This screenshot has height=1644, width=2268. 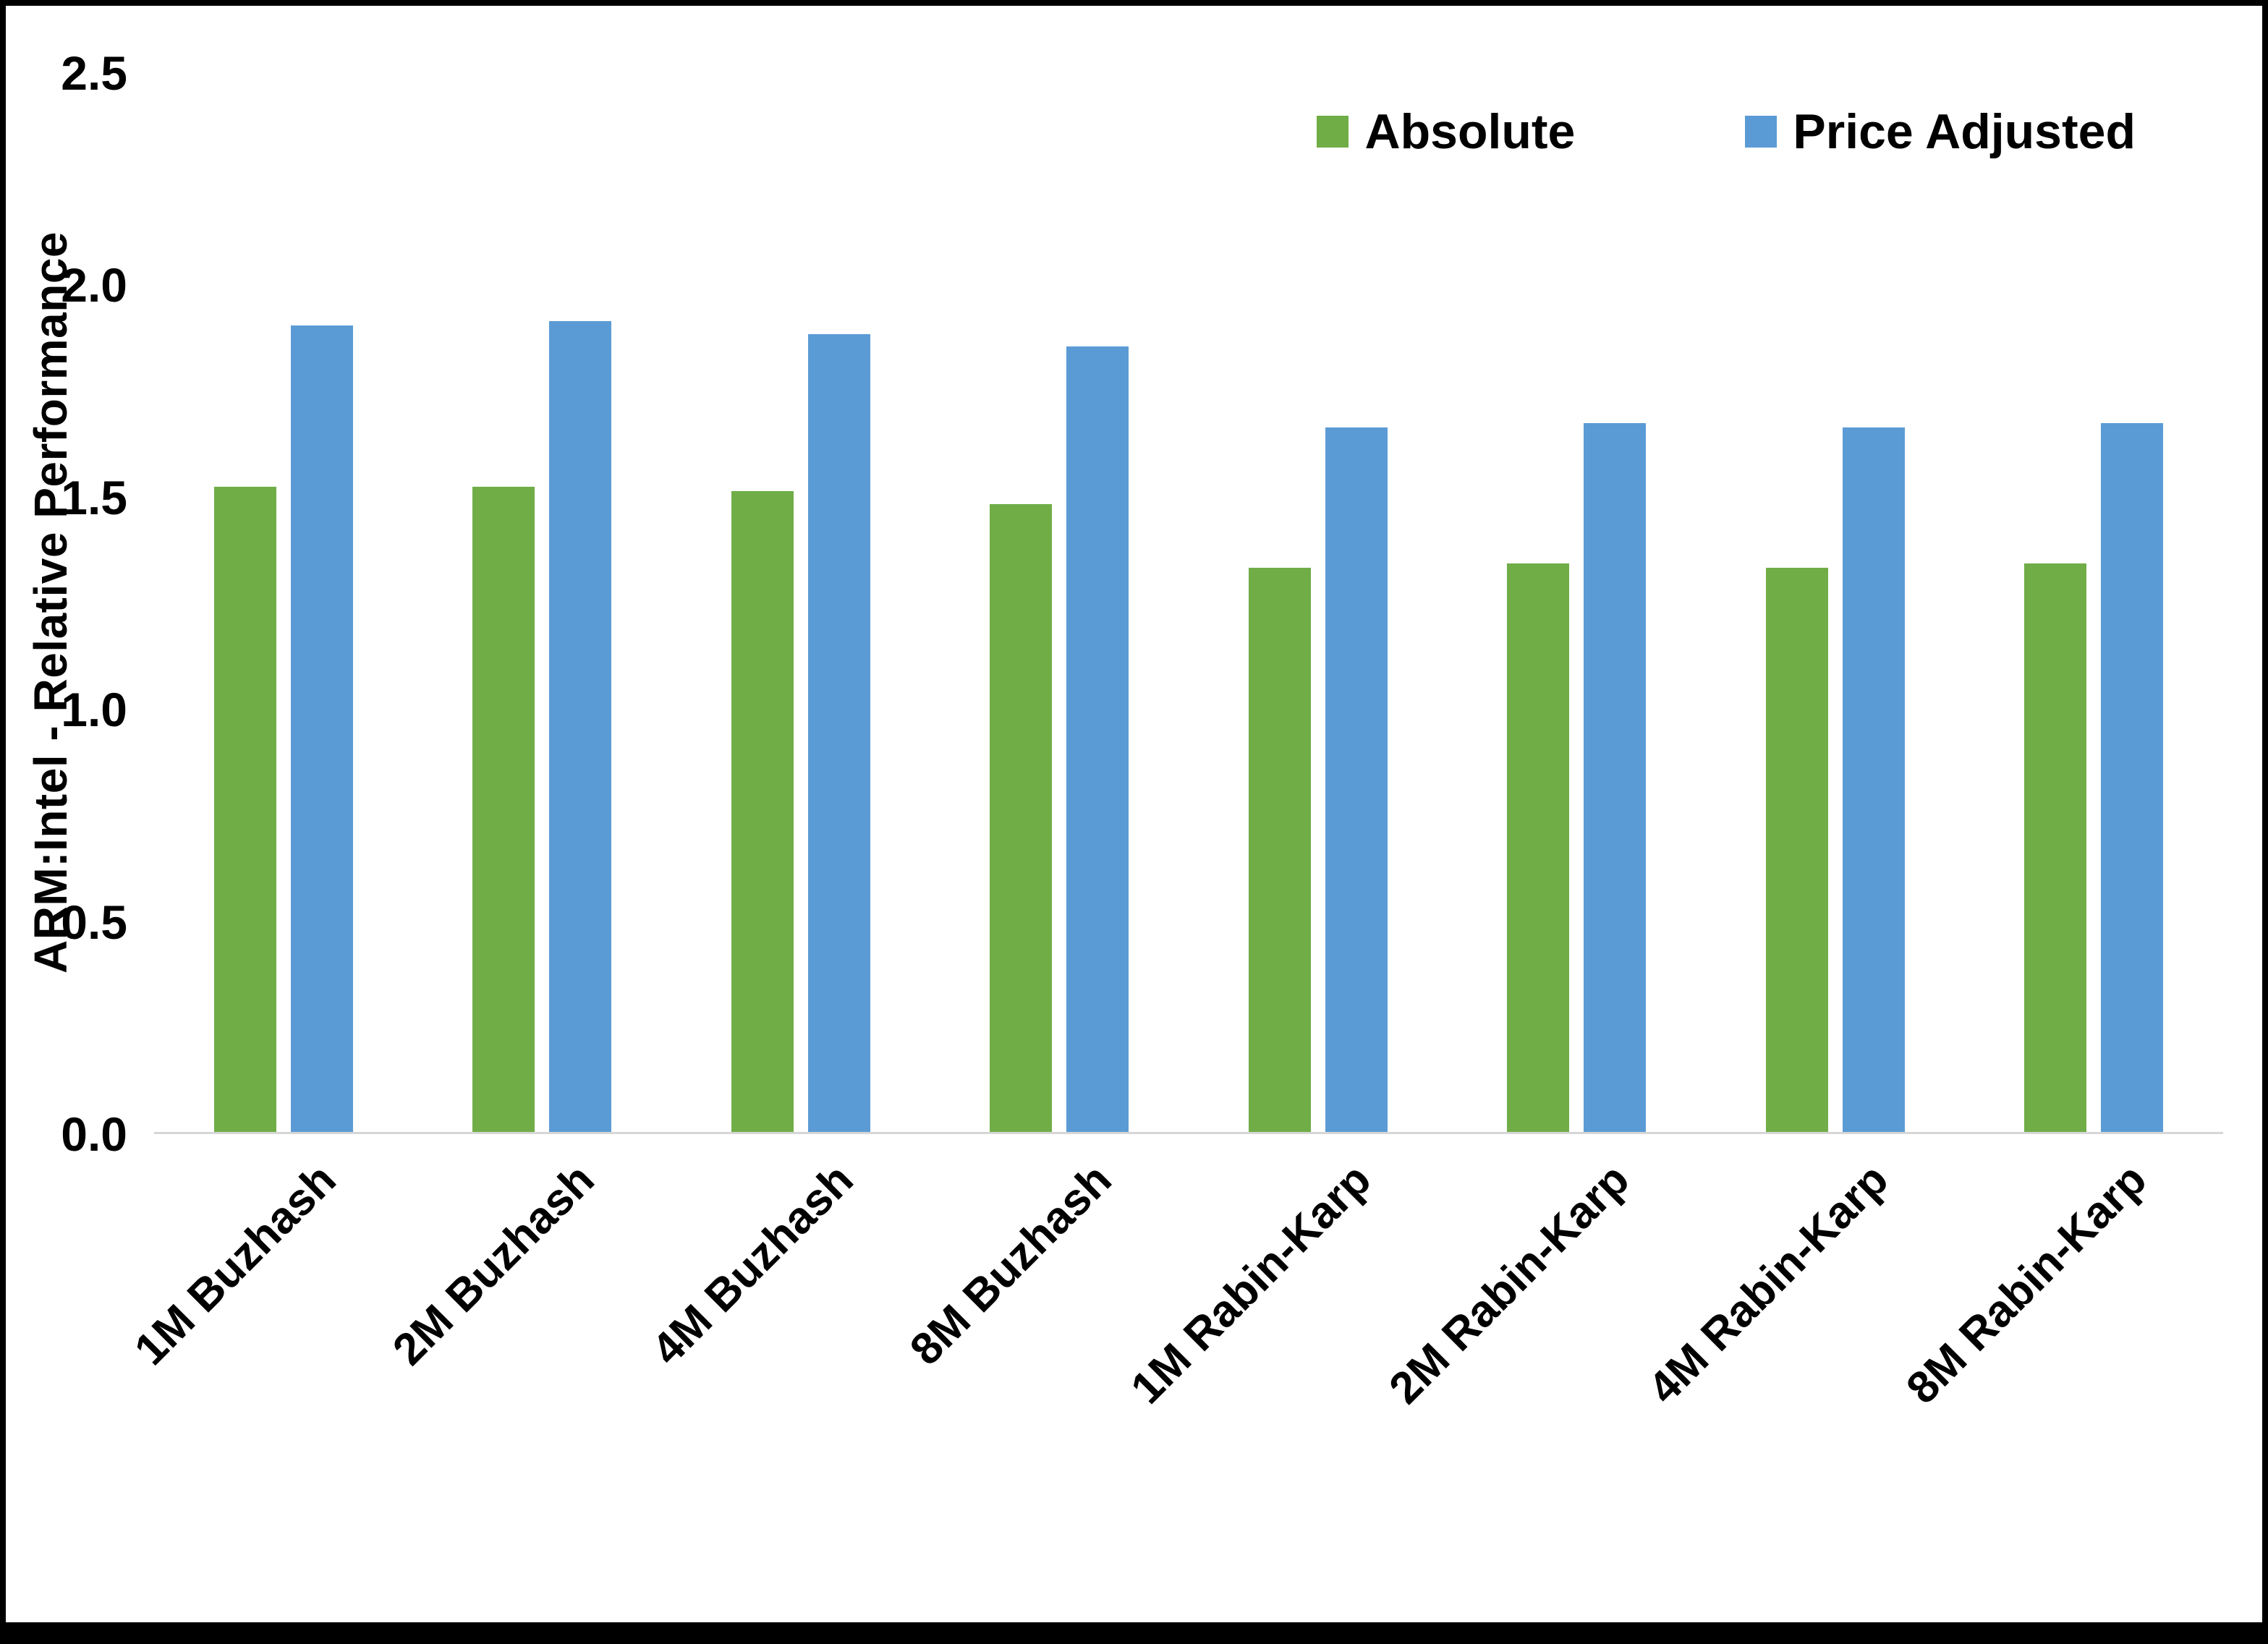 What do you see at coordinates (1761, 132) in the screenshot?
I see `legend-swatch-price-adjusted` at bounding box center [1761, 132].